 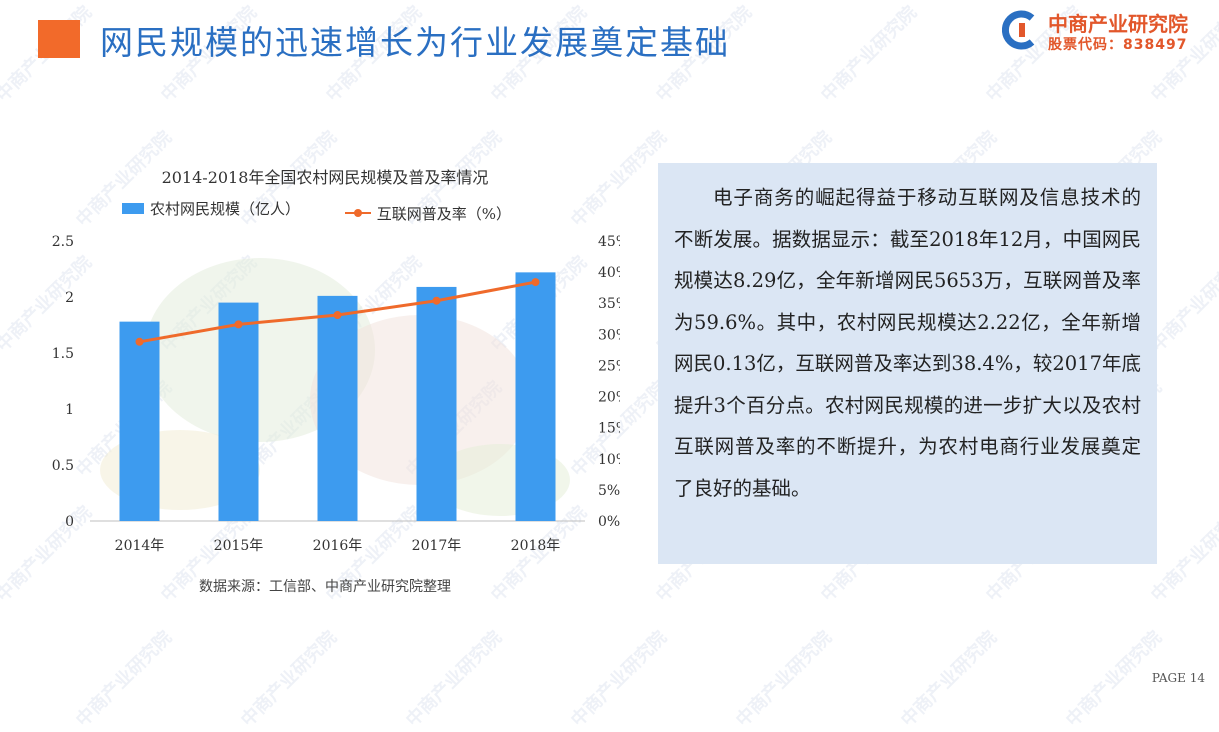 What do you see at coordinates (239, 546) in the screenshot?
I see `x-tick-label: 2015年` at bounding box center [239, 546].